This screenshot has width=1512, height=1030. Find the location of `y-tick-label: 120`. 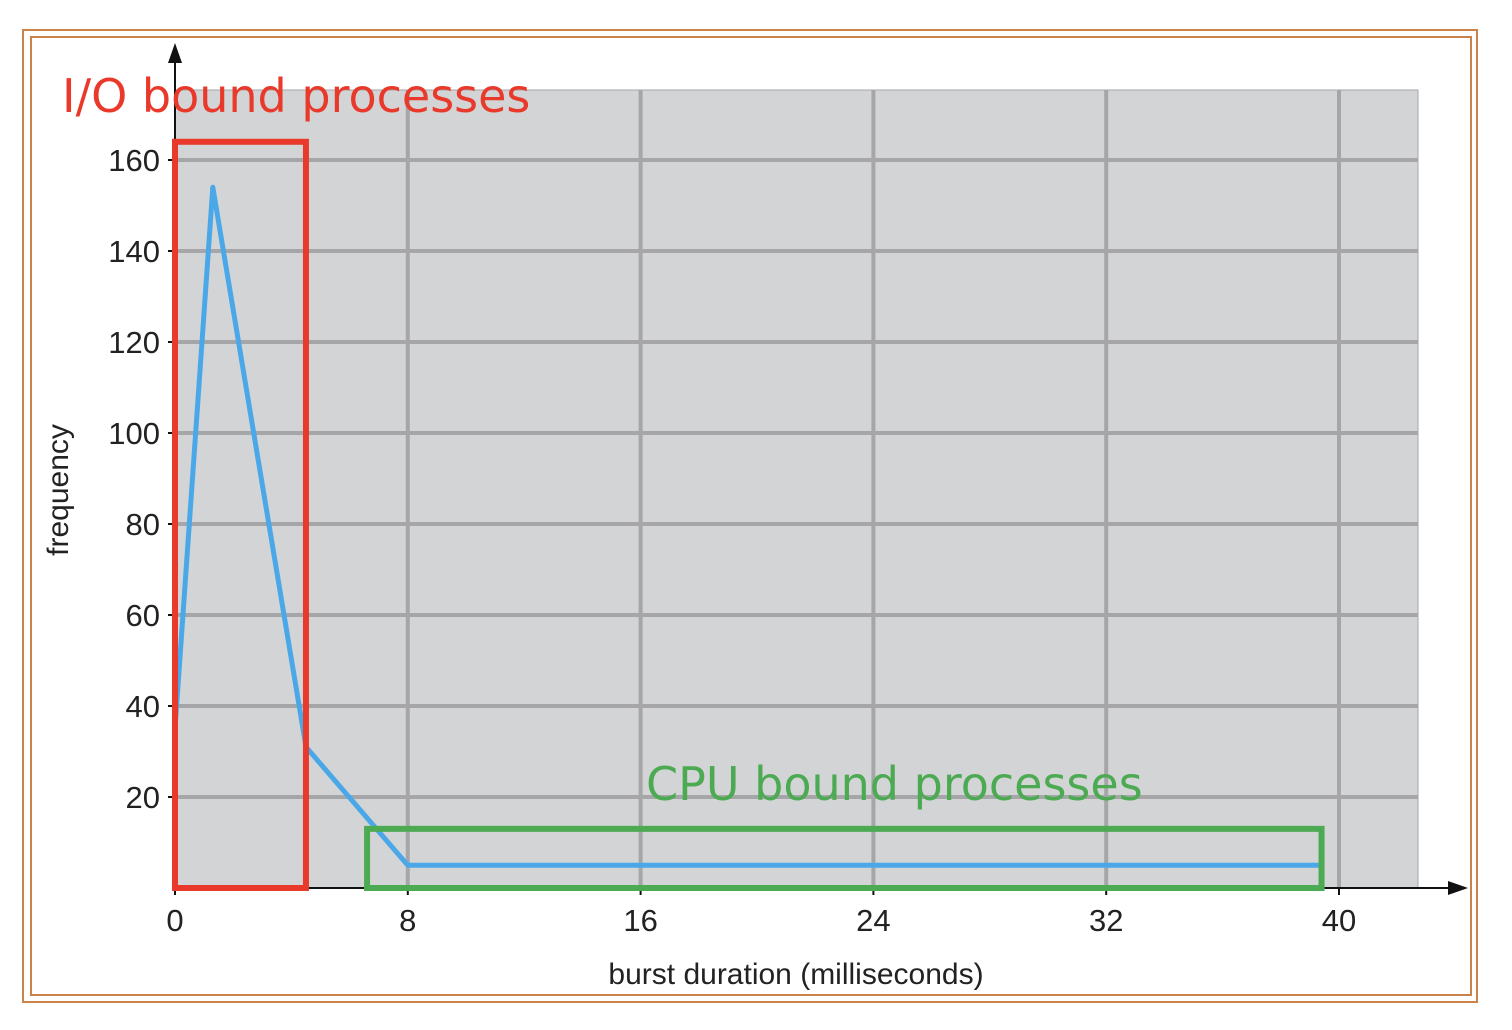

y-tick-label: 120 is located at coordinates (134, 342).